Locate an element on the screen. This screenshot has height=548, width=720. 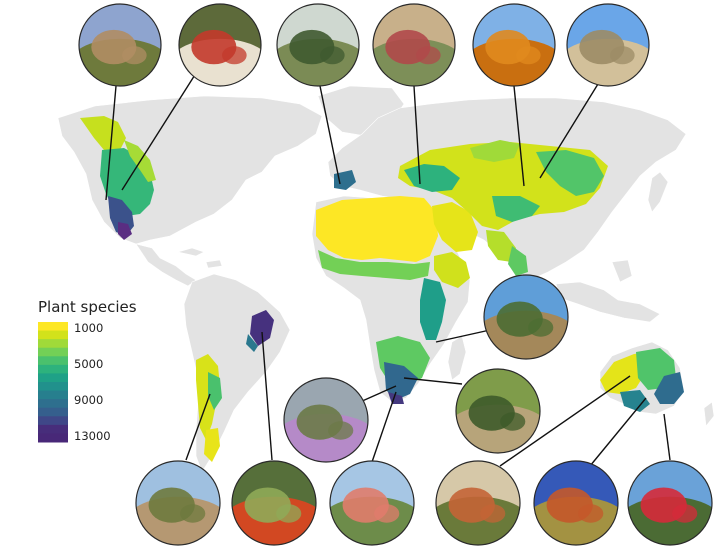
leader-spinifex is located at coordinates (565, 421).